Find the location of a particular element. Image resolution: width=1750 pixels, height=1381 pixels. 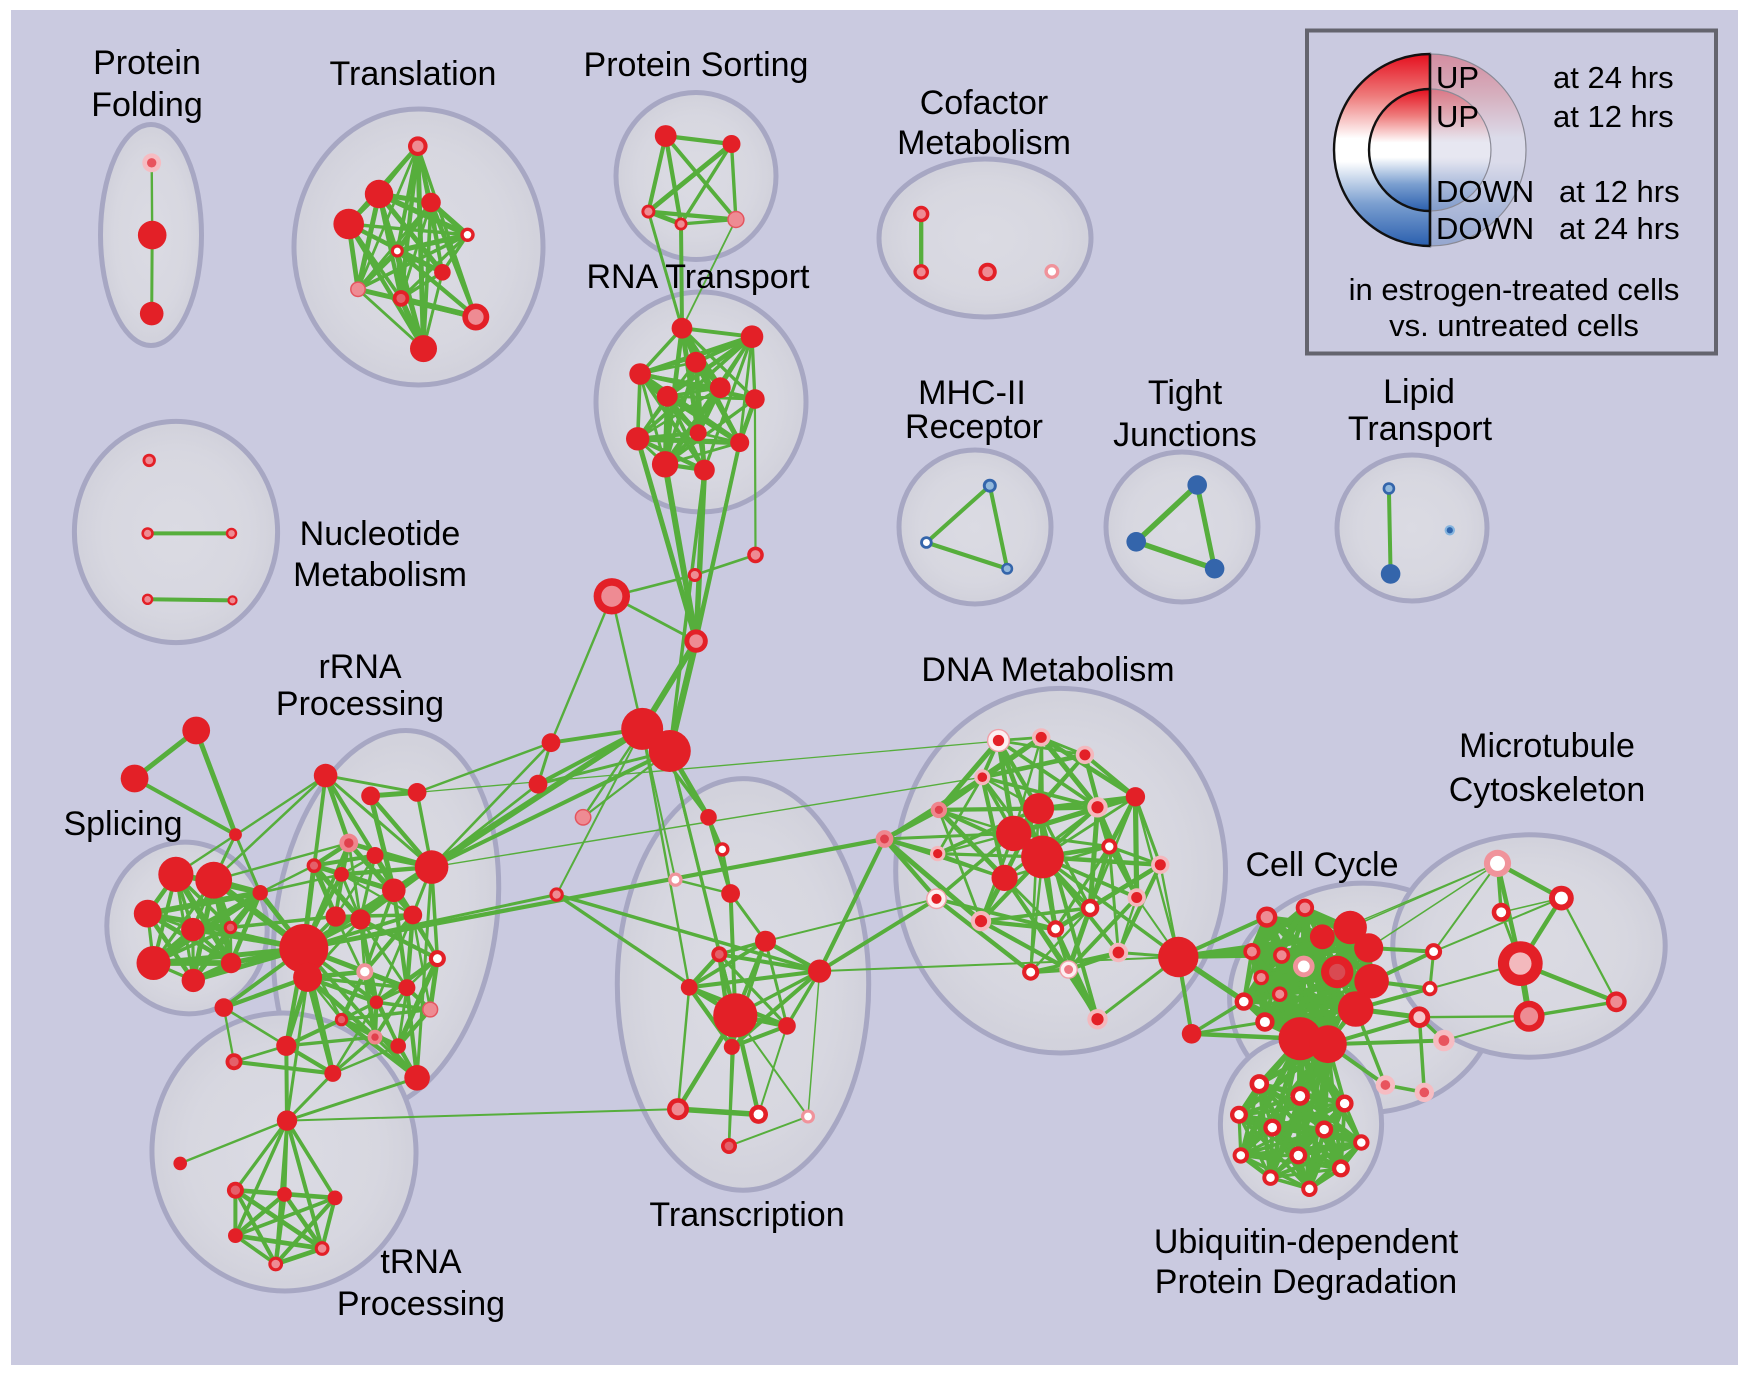

svg-text: Junctions is located at coordinates (1185, 435).